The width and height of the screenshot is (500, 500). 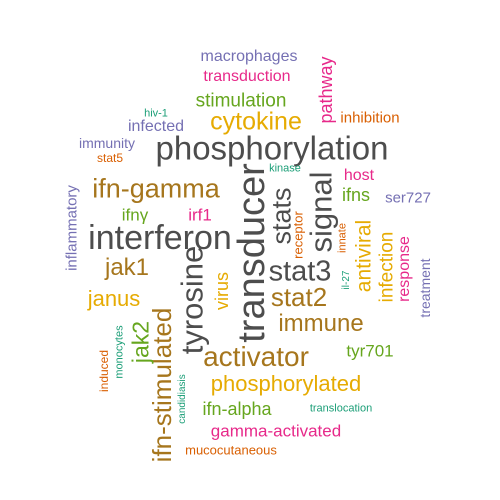 What do you see at coordinates (252, 253) in the screenshot?
I see `word-transducer: transducer` at bounding box center [252, 253].